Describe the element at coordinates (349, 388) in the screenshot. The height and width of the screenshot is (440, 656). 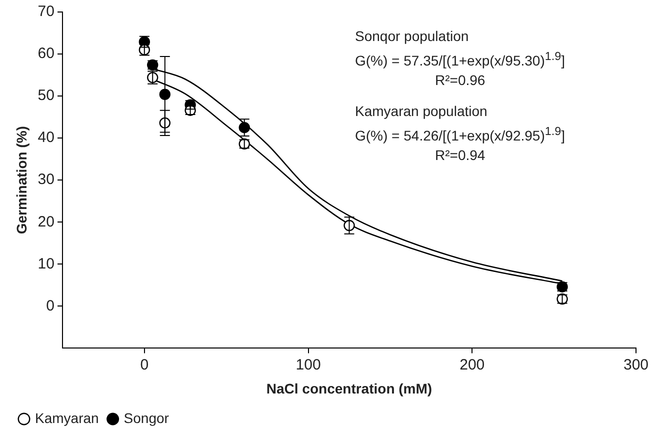
I see `x-axis-title: NaCl concentration (mM)` at that location.